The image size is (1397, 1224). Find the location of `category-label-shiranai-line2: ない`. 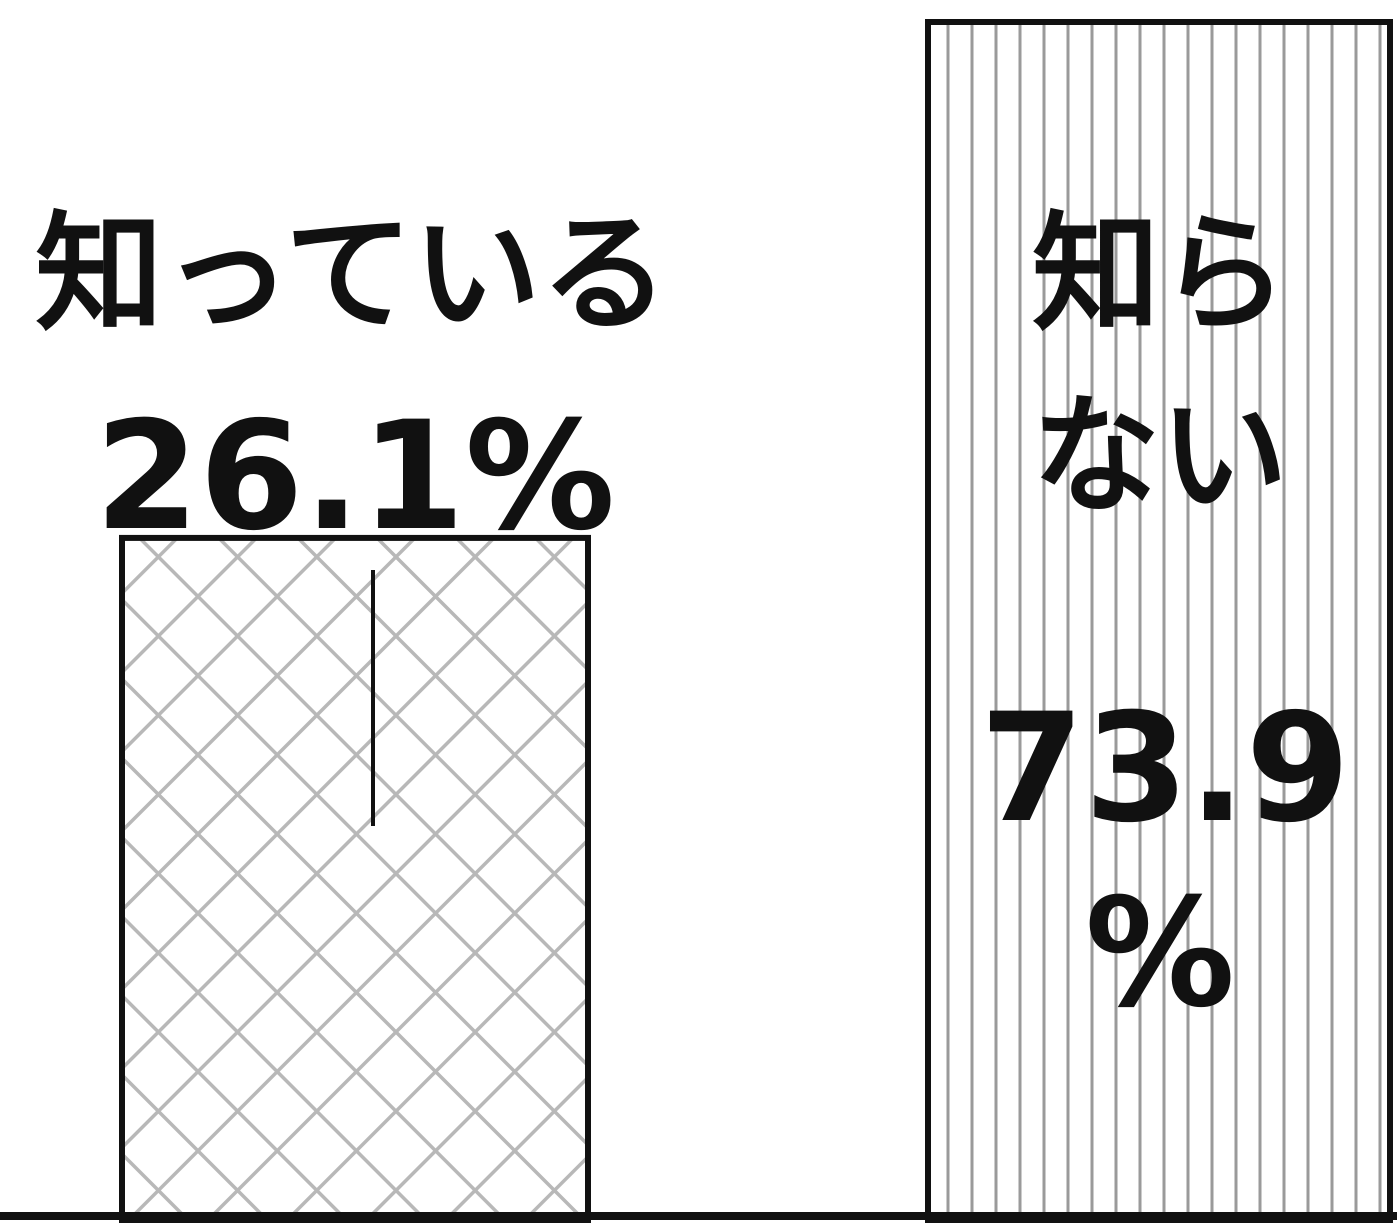

category-label-shiranai-line2: ない is located at coordinates (1160, 456).